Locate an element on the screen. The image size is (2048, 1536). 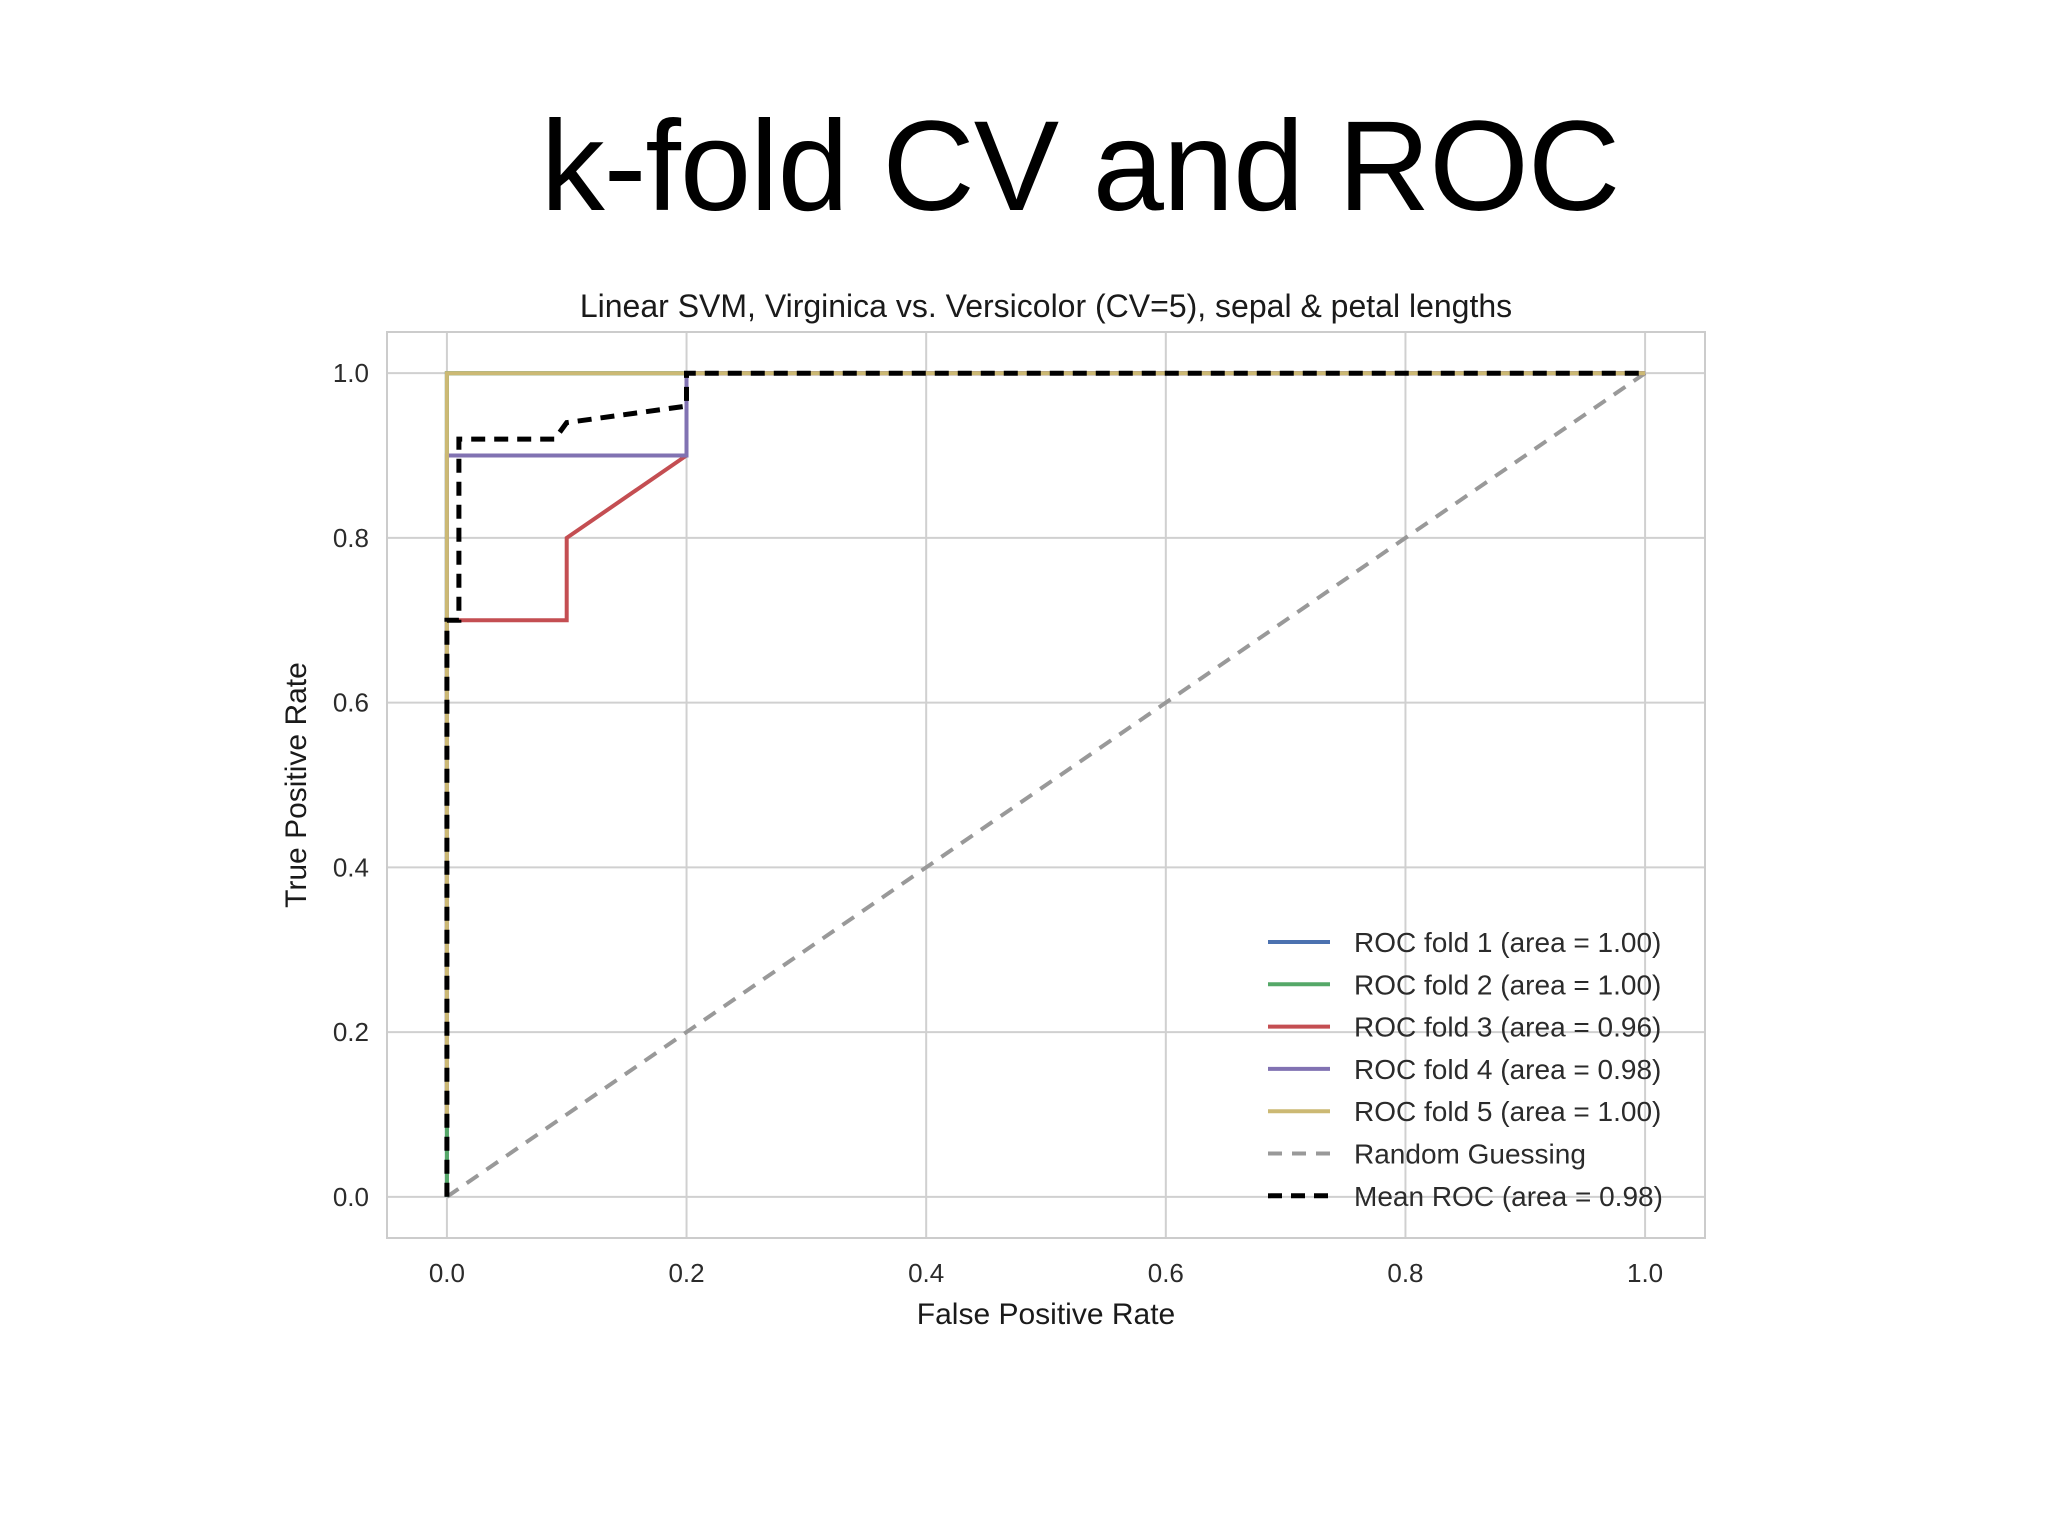
legend-label: Mean ROC (area = 0.98) is located at coordinates (1508, 1196).